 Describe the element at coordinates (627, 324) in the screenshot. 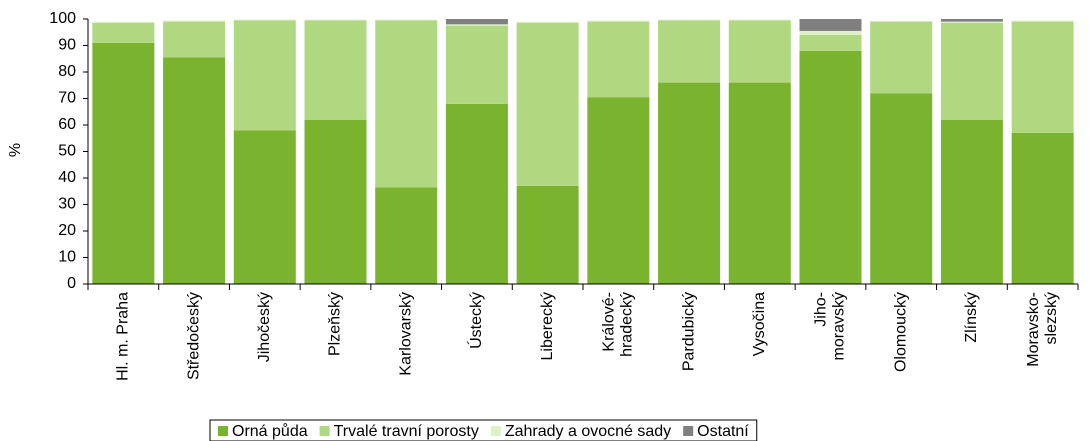

I see `x-tick-label: hradecký` at that location.